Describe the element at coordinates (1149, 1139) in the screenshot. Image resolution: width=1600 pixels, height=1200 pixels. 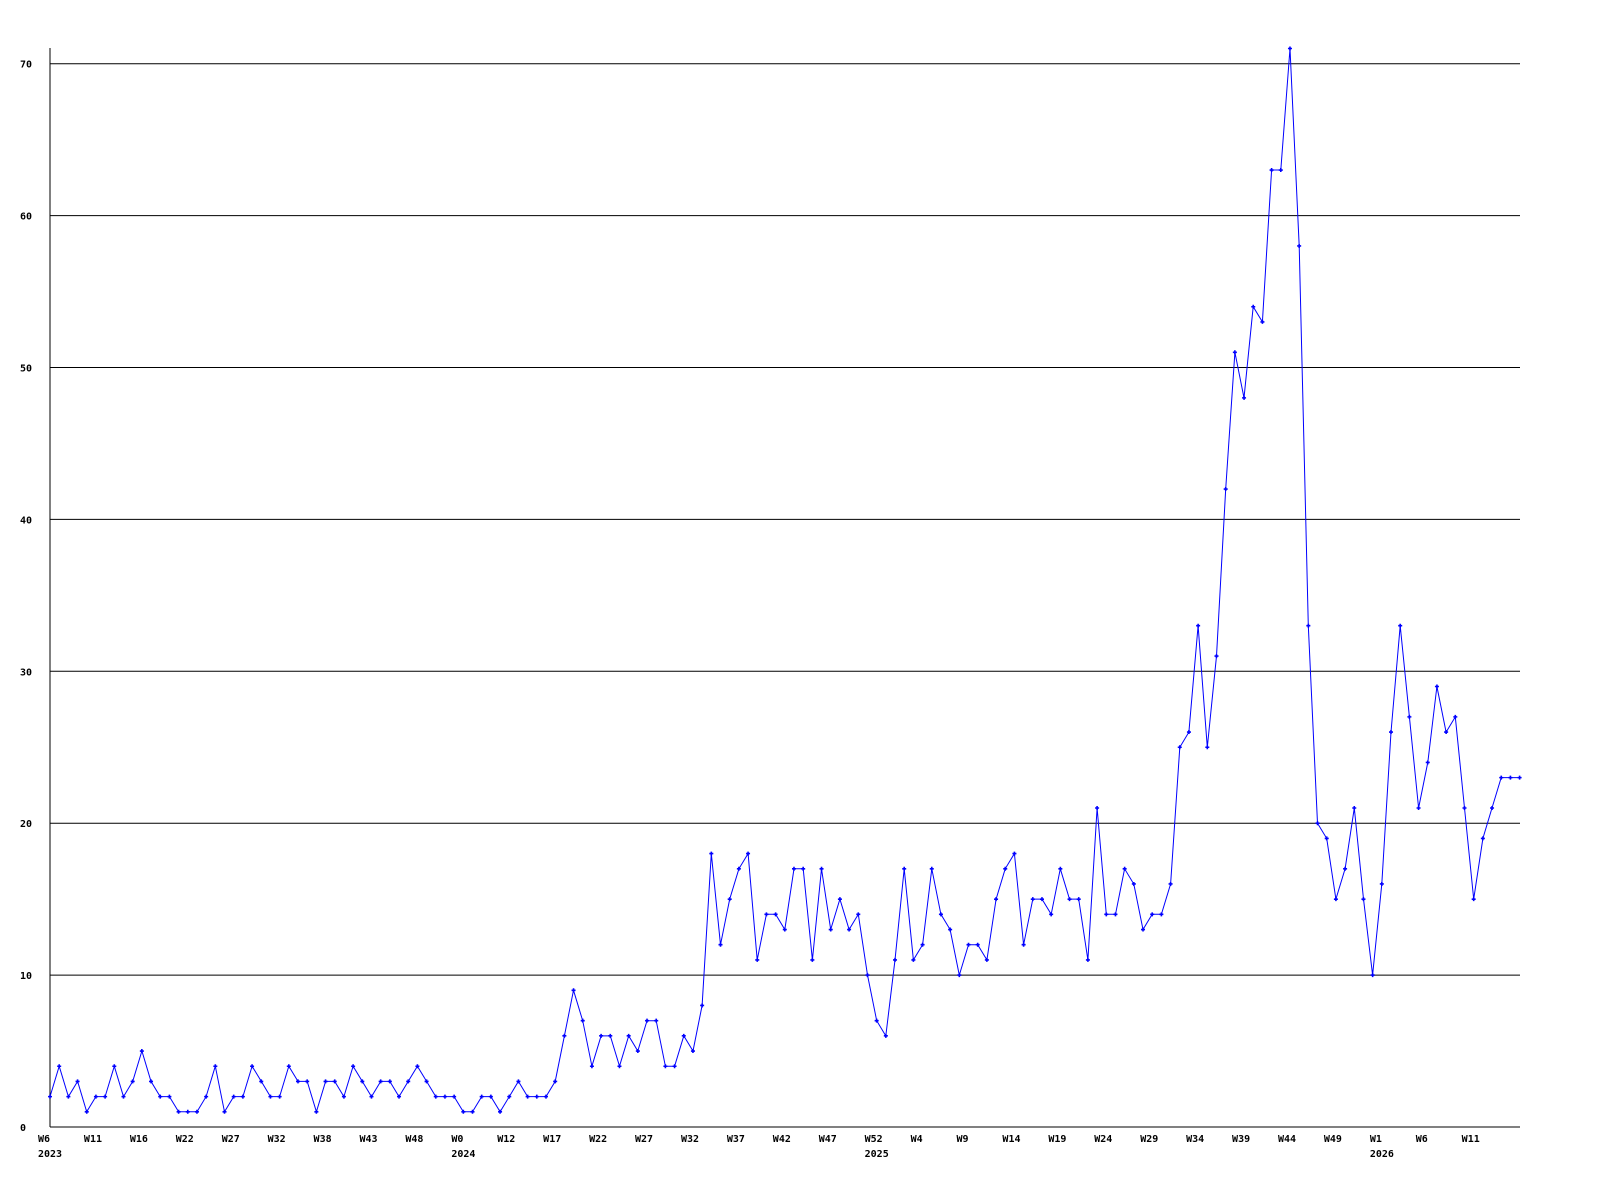
I see `x-tick-label: W29` at that location.